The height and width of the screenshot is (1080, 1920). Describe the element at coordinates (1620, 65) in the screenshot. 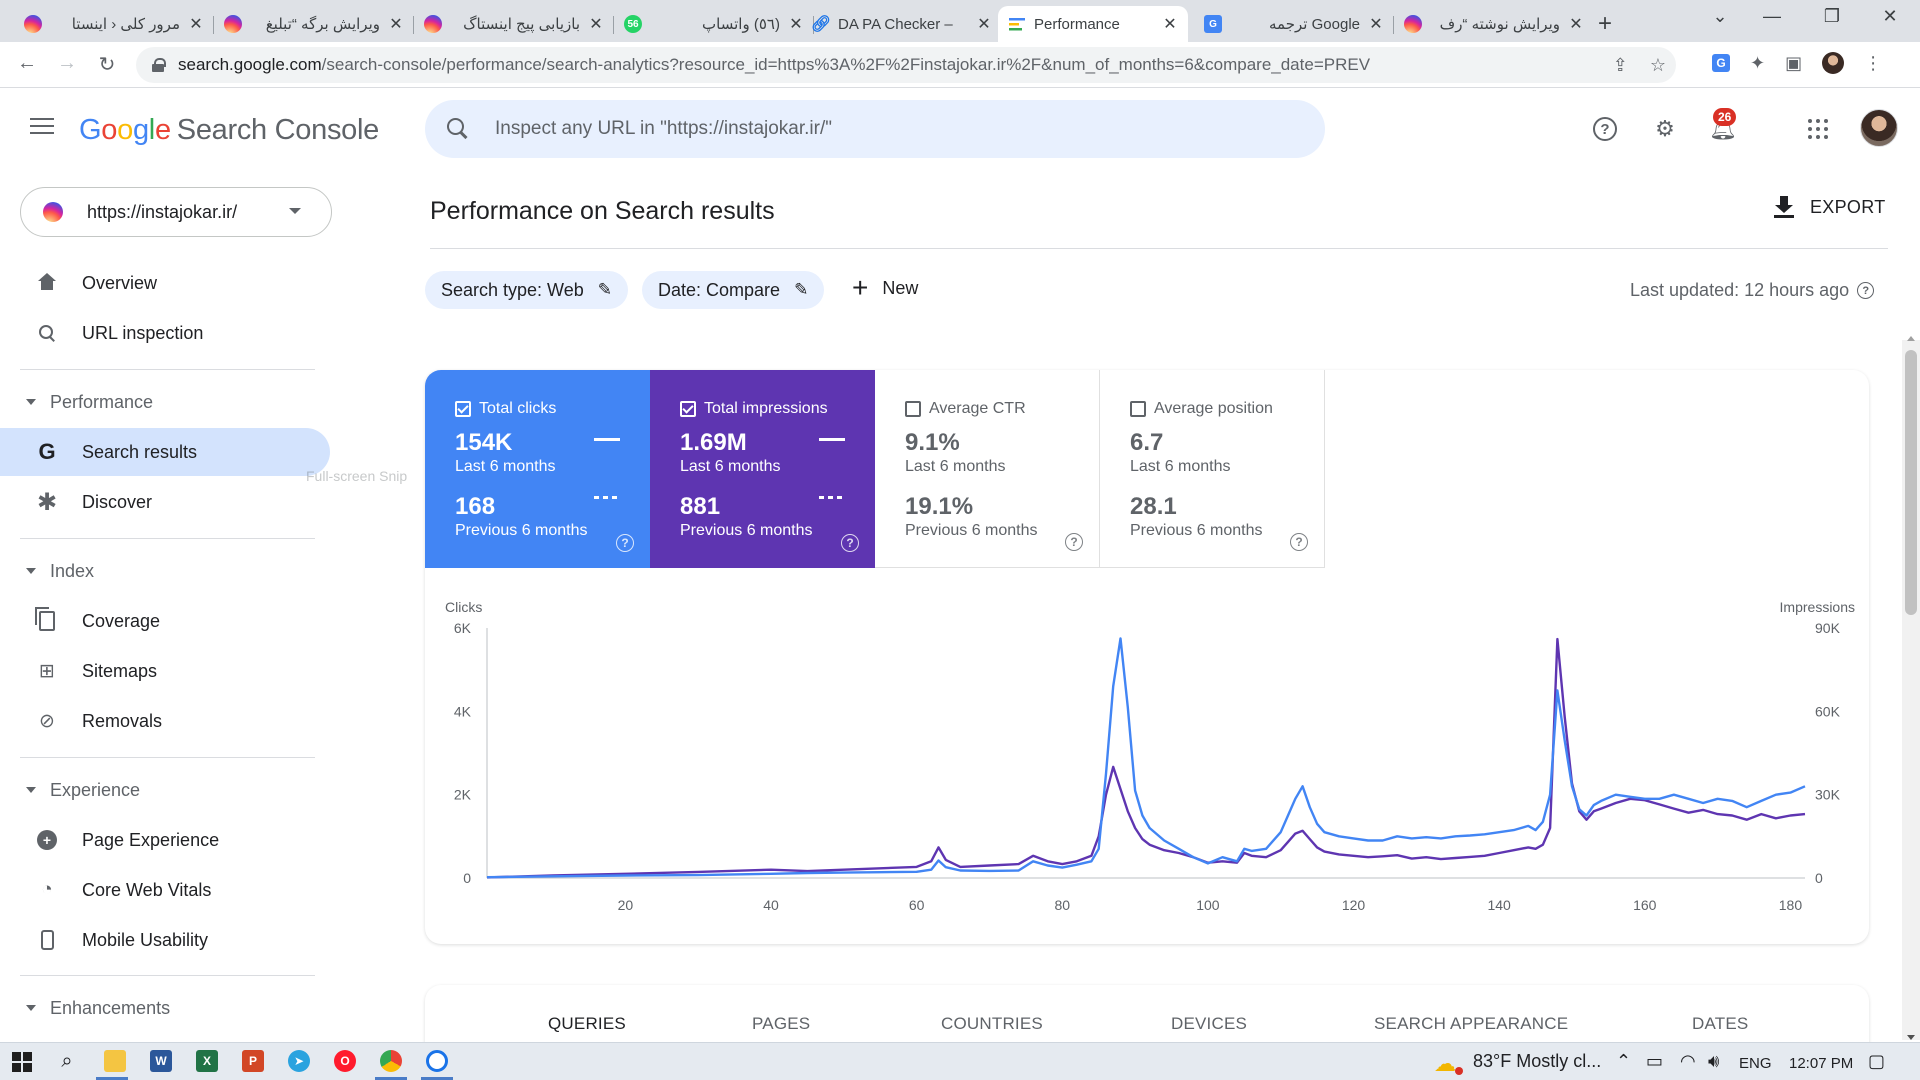

I see `share-icon: ⇪` at that location.